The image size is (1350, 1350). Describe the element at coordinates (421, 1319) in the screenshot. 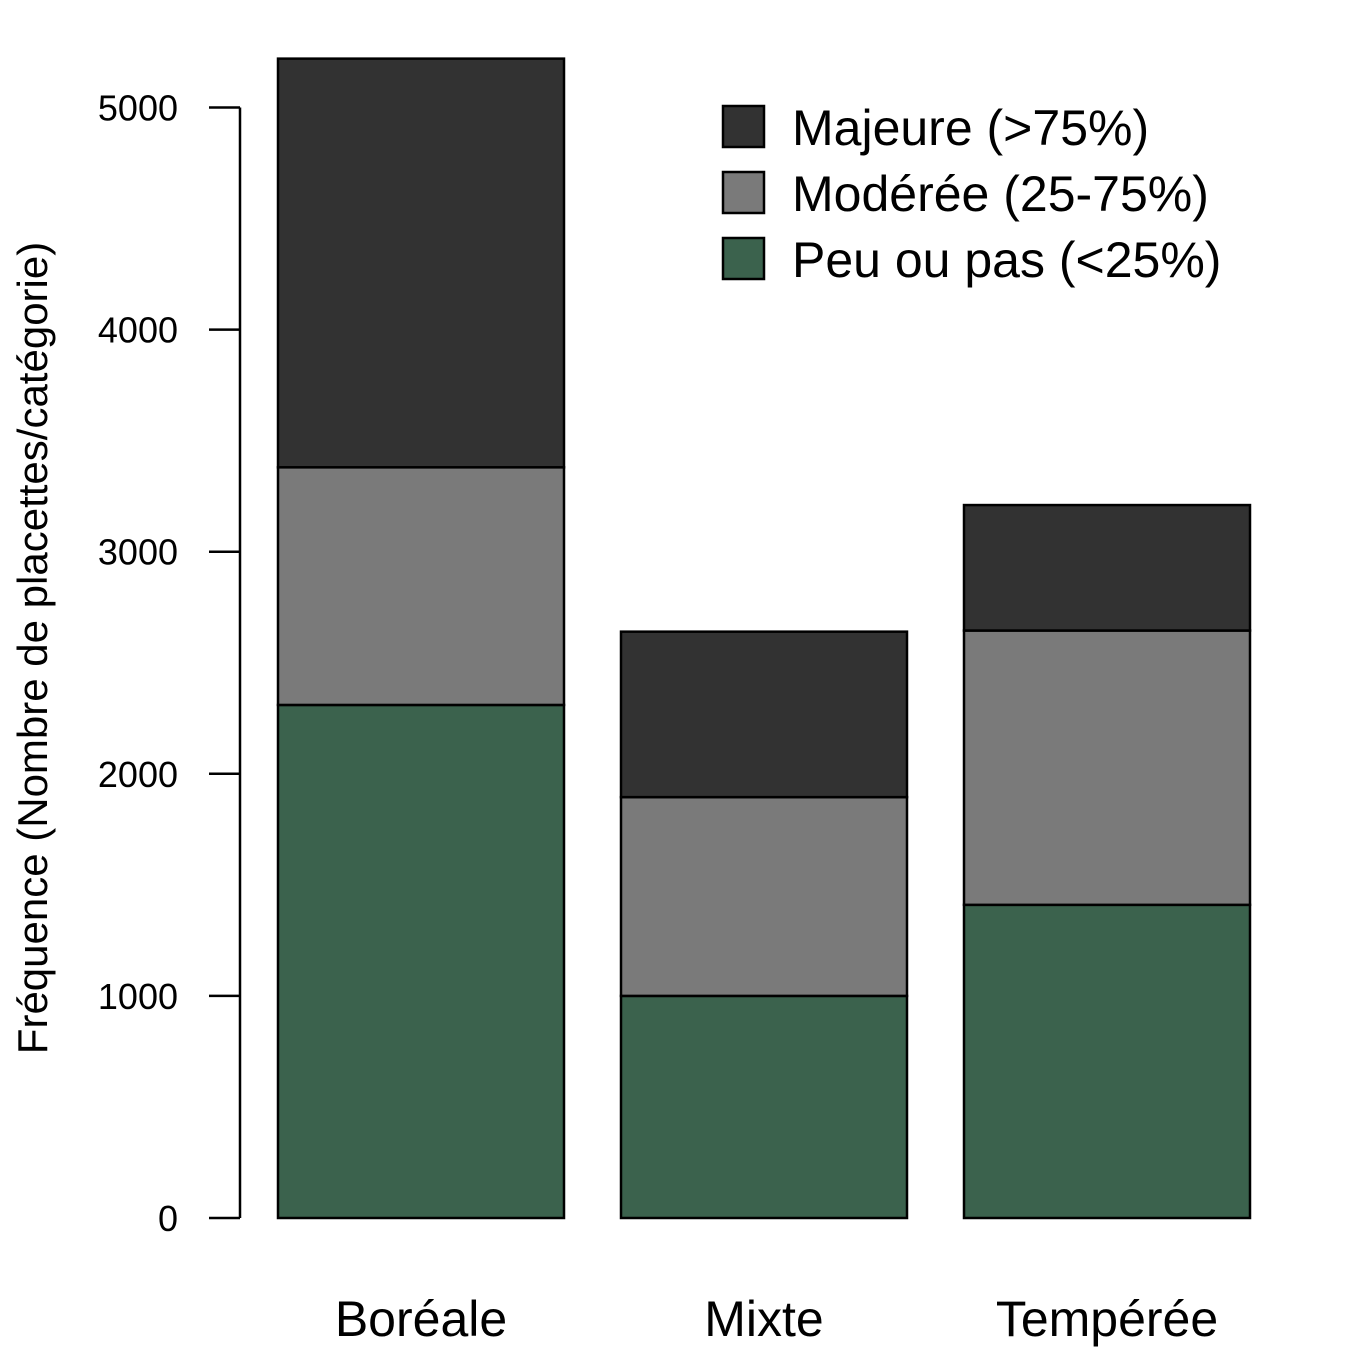

I see `x-category-label: Boréale` at that location.